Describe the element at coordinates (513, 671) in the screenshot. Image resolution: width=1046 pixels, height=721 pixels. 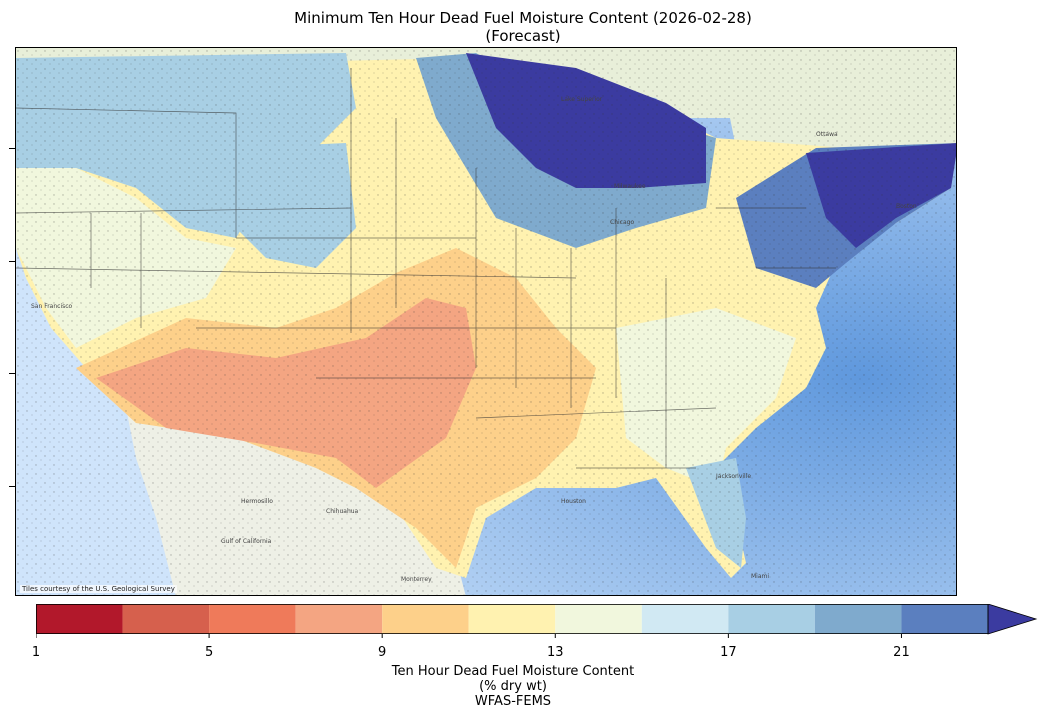
I see `colorbar-label-line-1: Ten Hour Dead Fuel Moisture Content` at that location.